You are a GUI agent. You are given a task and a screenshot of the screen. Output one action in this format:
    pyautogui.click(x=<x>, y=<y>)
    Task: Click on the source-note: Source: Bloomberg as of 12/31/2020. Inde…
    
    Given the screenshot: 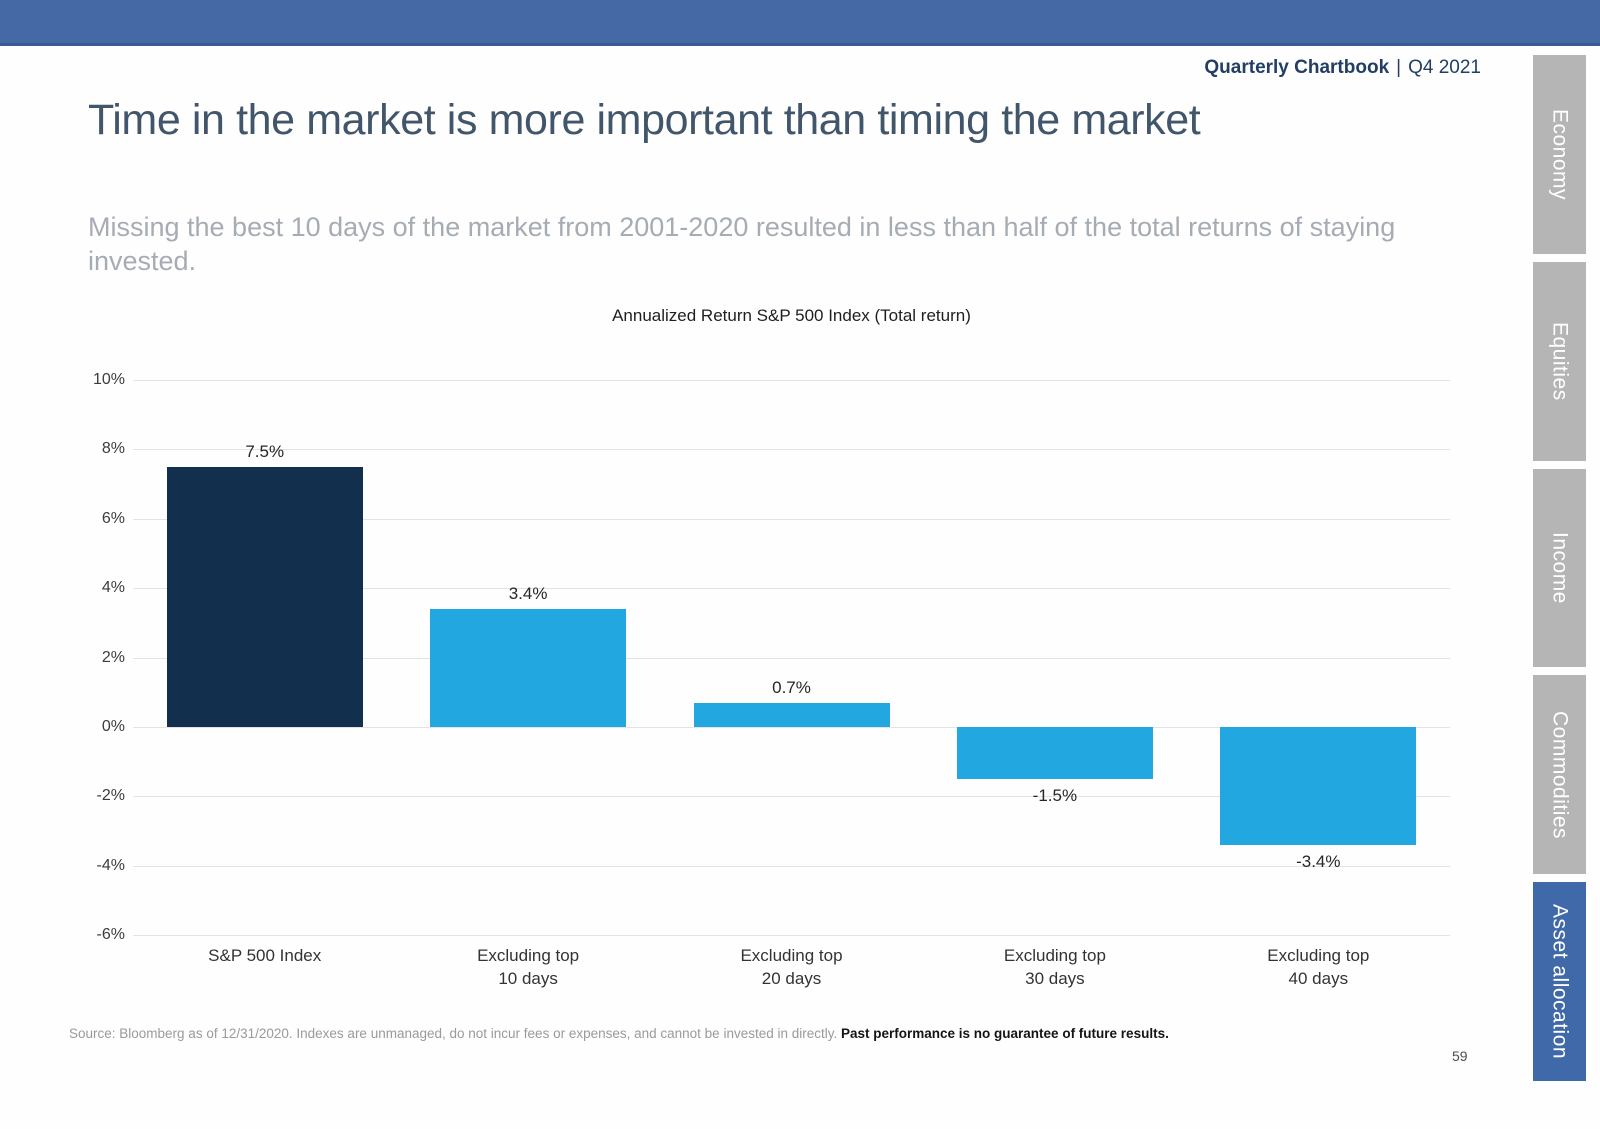 What is the action you would take?
    pyautogui.click(x=734, y=1033)
    